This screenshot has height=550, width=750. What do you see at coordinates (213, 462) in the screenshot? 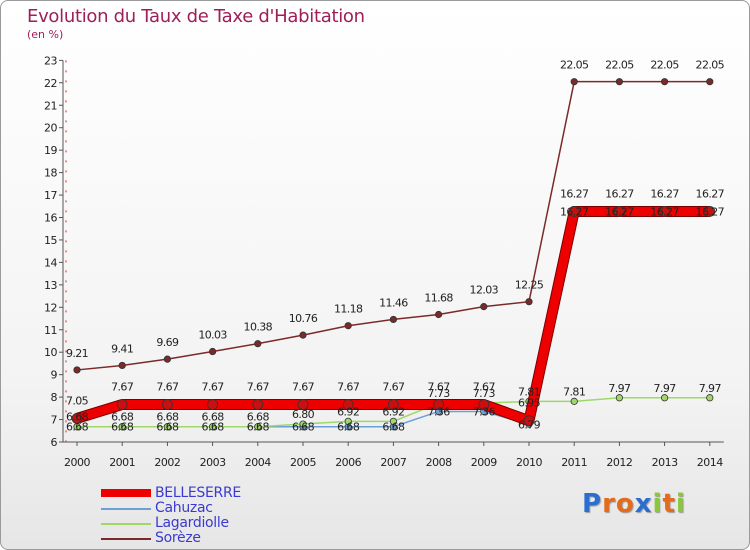
I see `x-tick-label: 2003` at bounding box center [213, 462].